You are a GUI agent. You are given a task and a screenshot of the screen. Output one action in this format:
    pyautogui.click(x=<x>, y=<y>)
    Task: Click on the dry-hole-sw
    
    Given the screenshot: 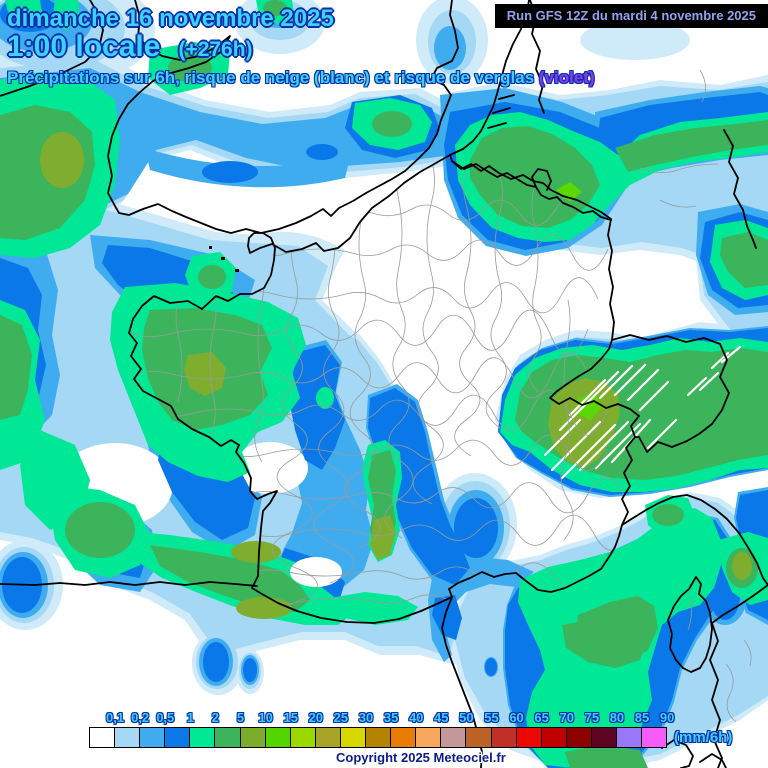 What is the action you would take?
    pyautogui.click(x=316, y=572)
    